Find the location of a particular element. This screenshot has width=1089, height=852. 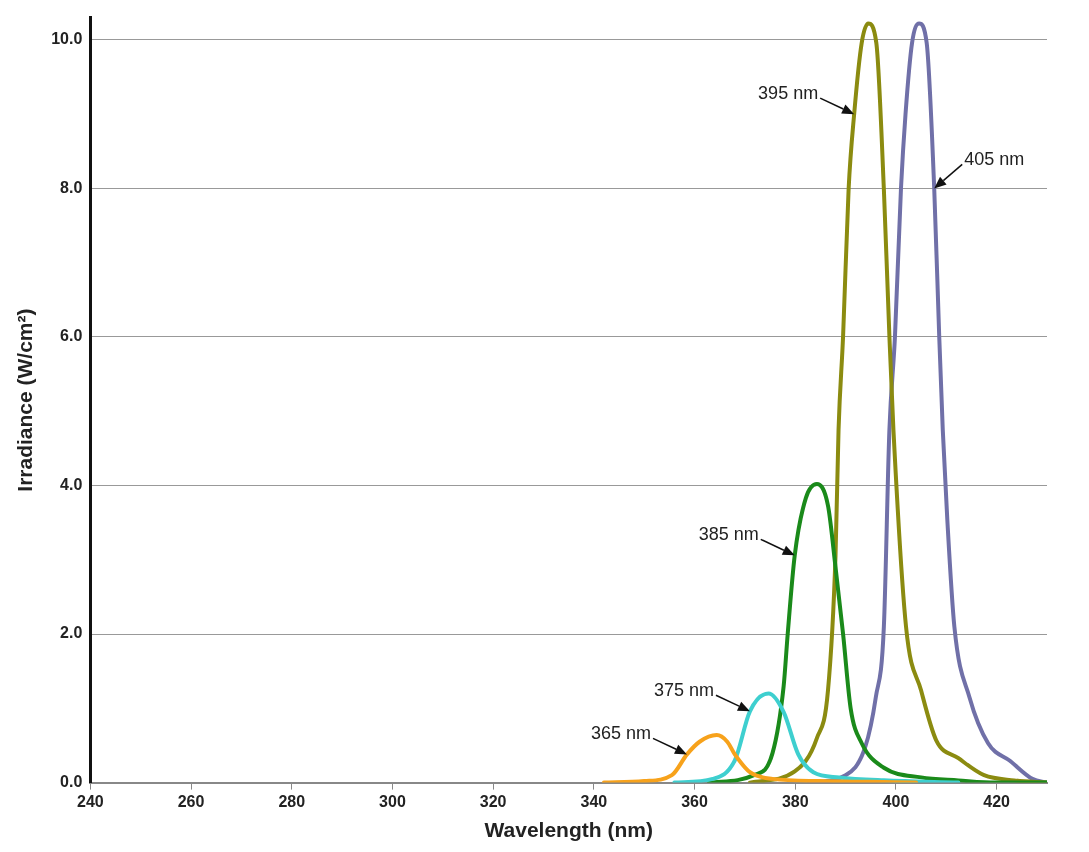

x-axis-title: Wavelength (nm) is located at coordinates (568, 830).